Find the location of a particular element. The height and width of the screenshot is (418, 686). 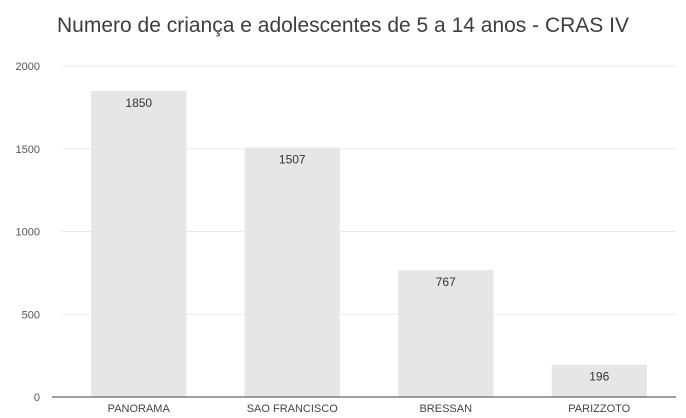

y-tick-label: 1500 is located at coordinates (28, 150).